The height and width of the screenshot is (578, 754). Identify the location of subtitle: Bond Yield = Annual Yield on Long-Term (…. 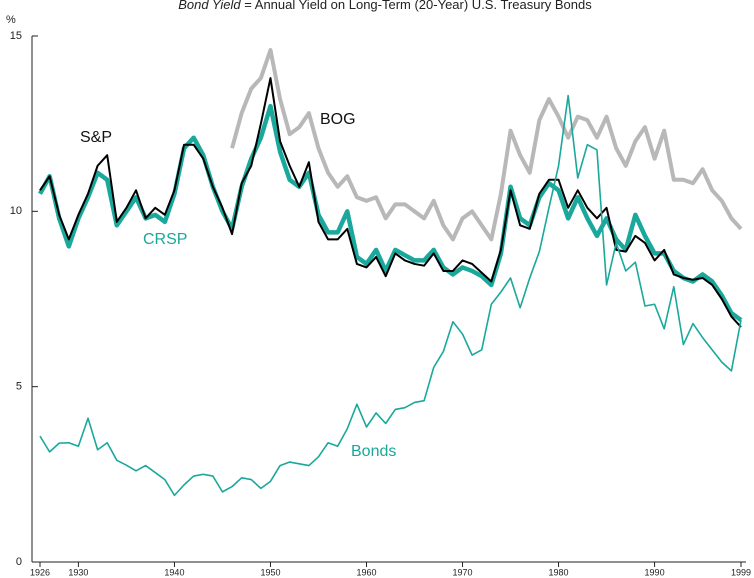
(385, 6).